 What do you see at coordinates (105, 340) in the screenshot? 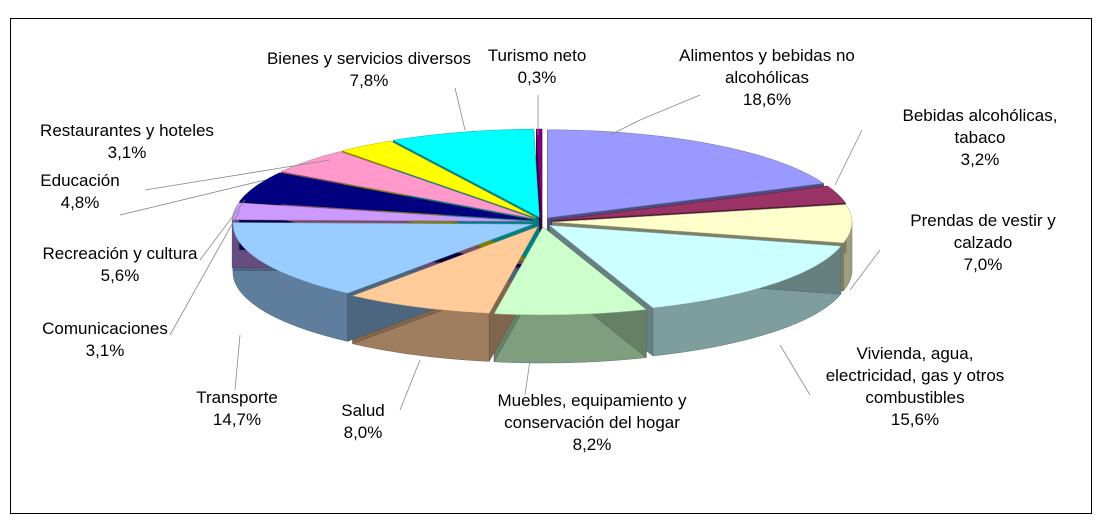
I see `slice-label: Comunicaciones 3,1%` at bounding box center [105, 340].